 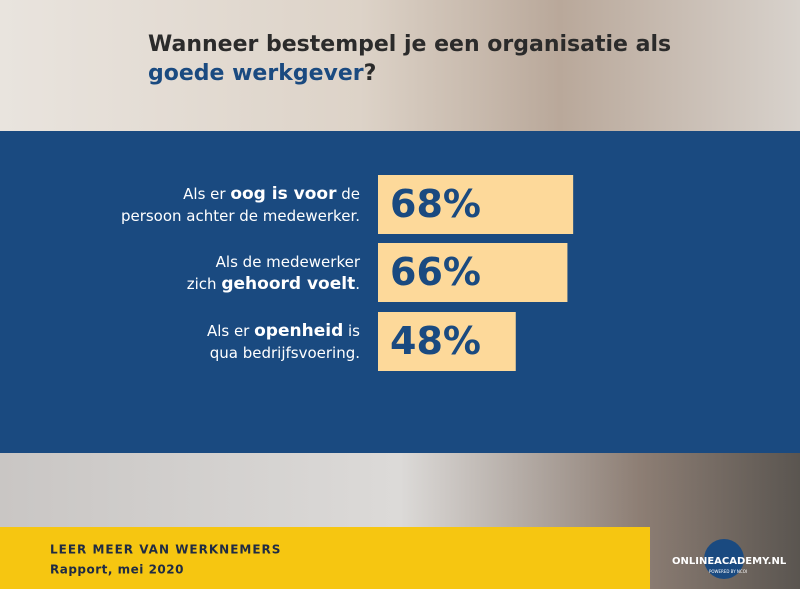 I want to click on chart-title: Wanneer bestempel je een organisatie als, so click(x=409, y=44).